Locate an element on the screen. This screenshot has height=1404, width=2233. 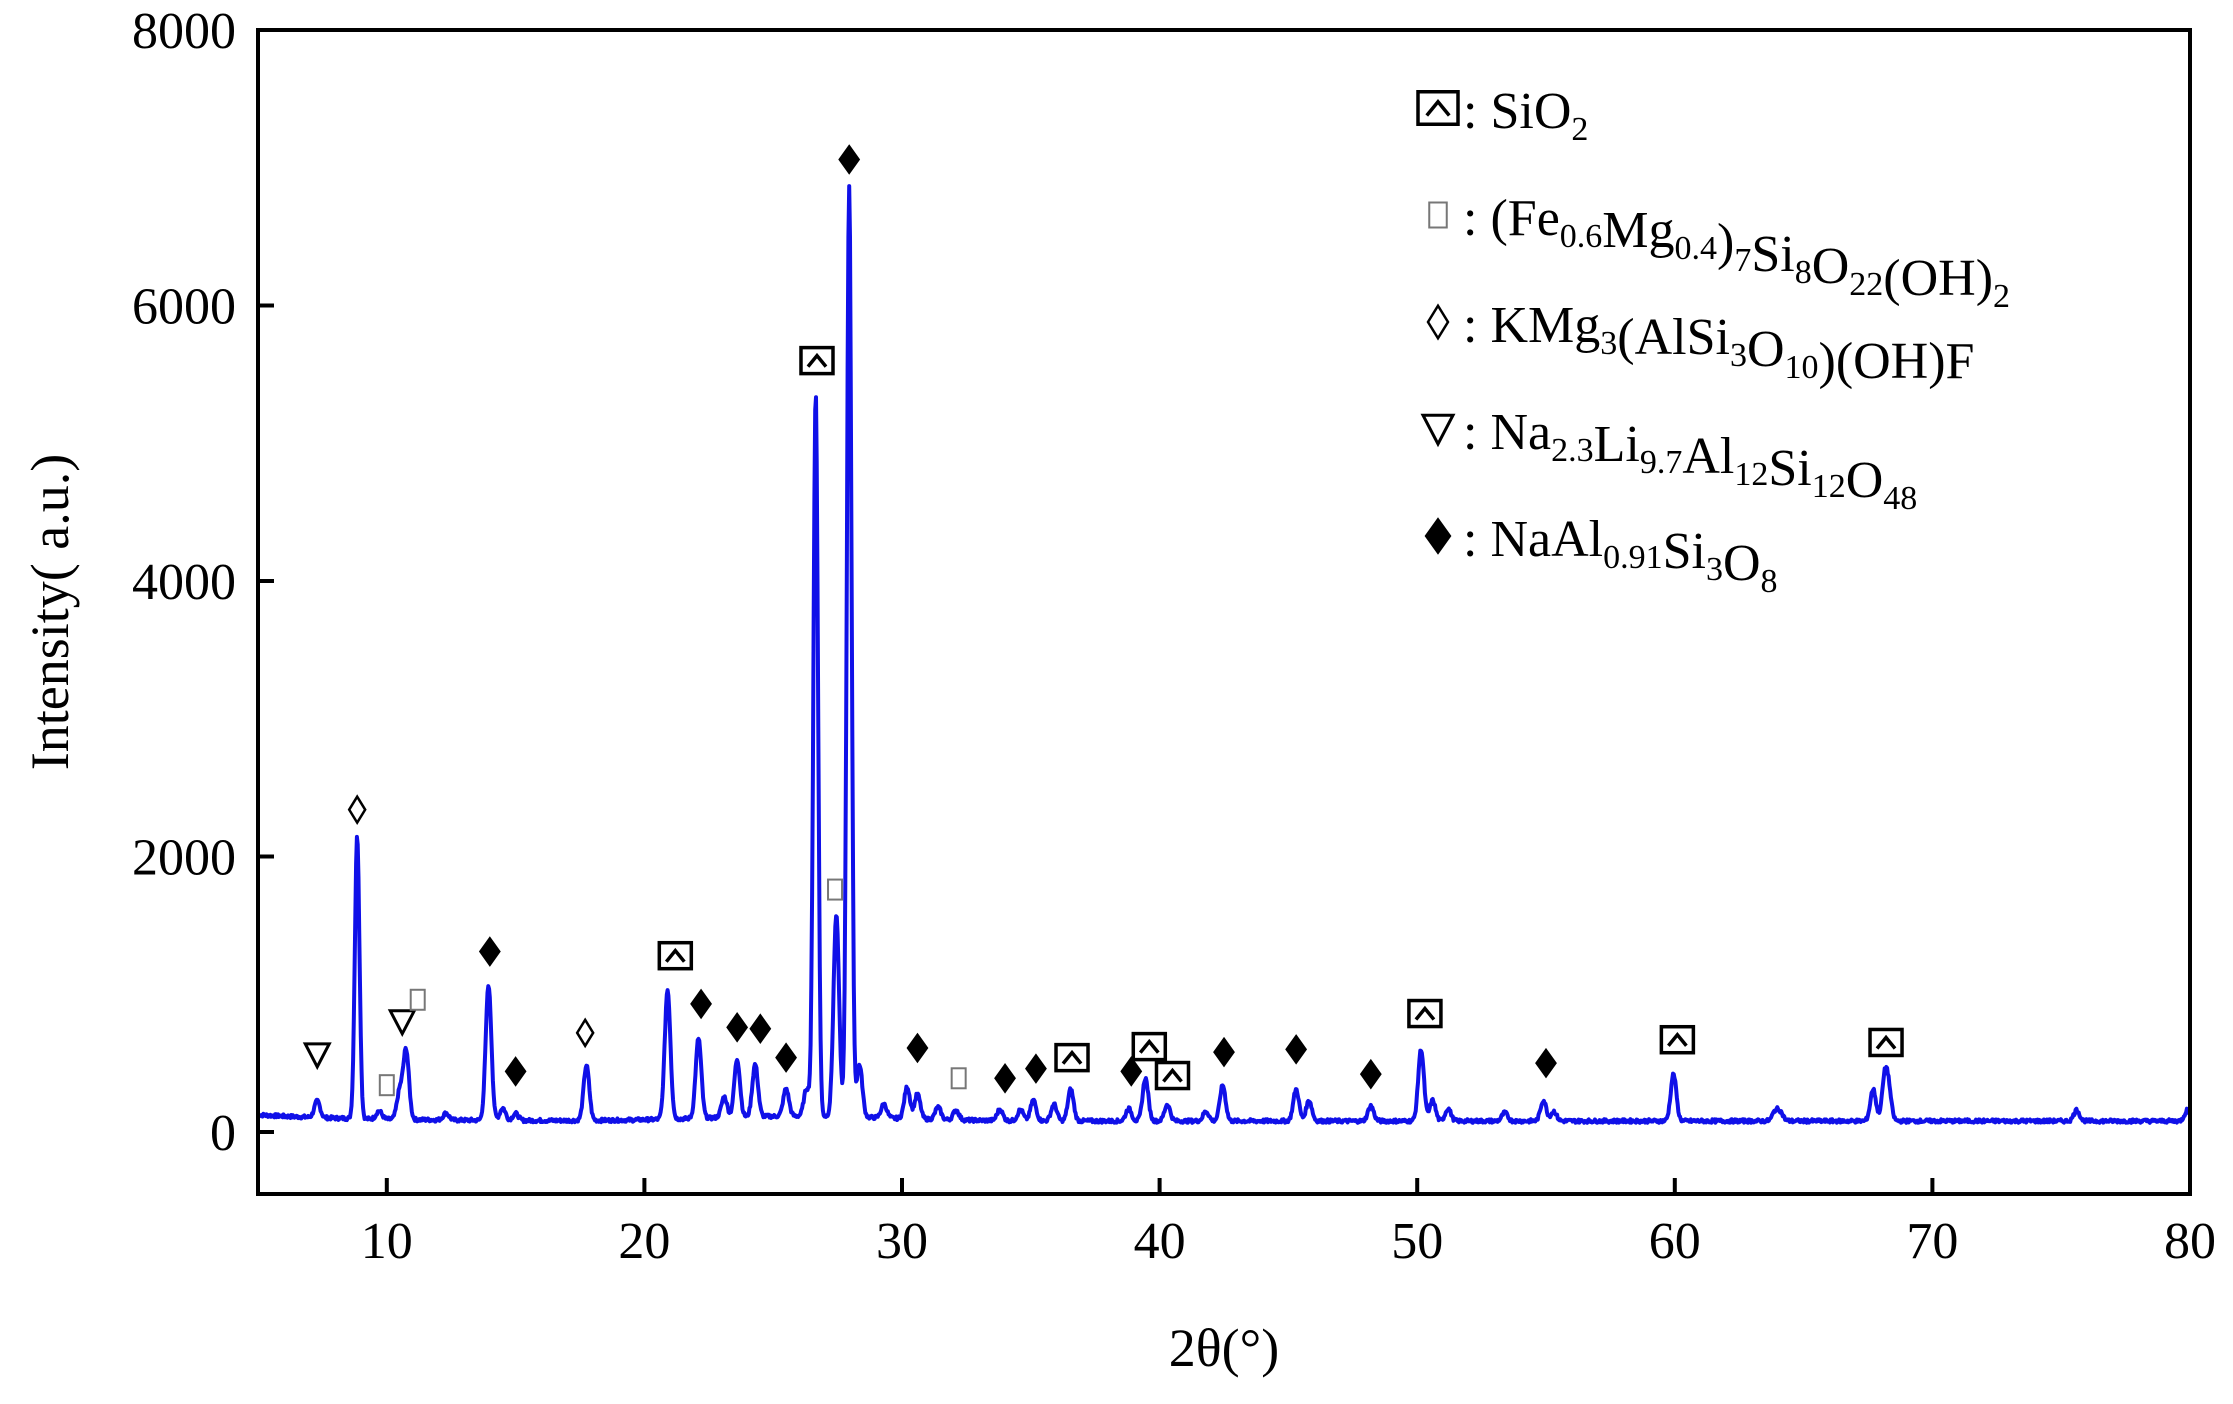
legend-item: : KMg3(AlSi3O10)(OH)F is located at coordinates (1700, 343).